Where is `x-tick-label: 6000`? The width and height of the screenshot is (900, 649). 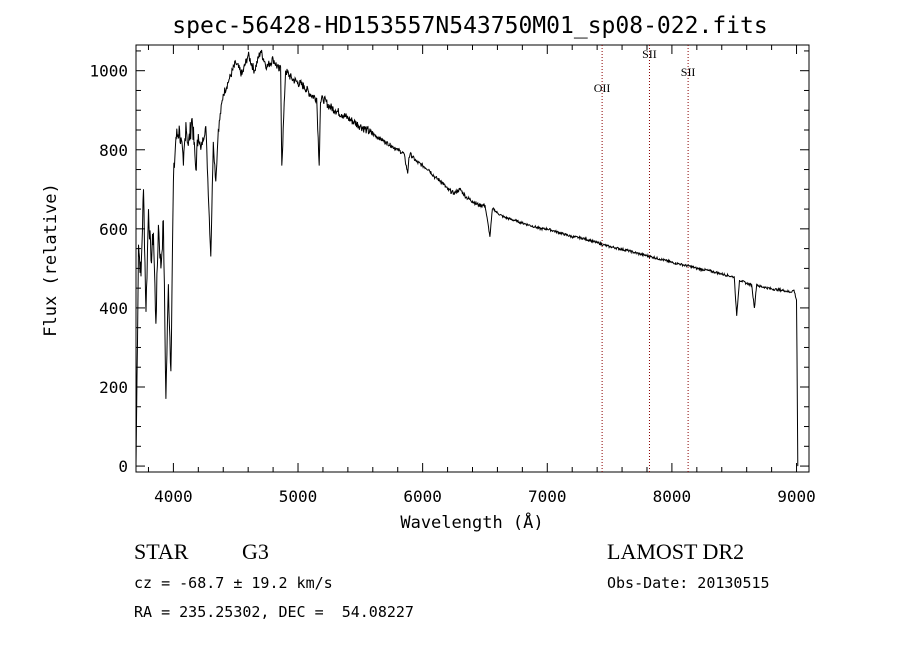 x-tick-label: 6000 is located at coordinates (422, 496).